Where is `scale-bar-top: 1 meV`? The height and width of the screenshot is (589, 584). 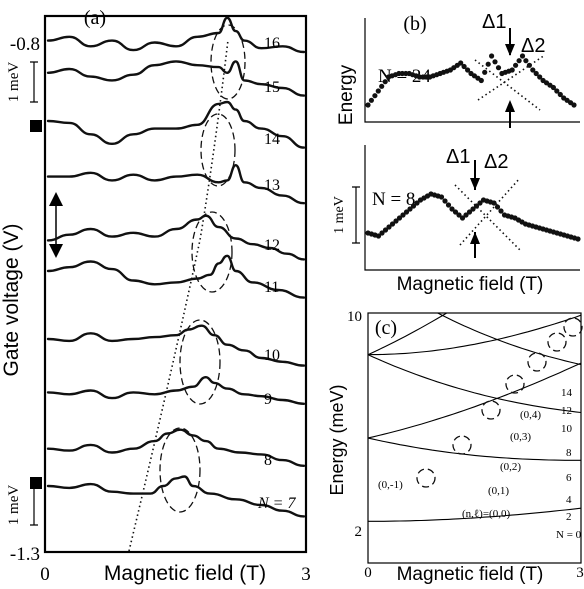
scale-bar-top: 1 meV is located at coordinates (22, 82).